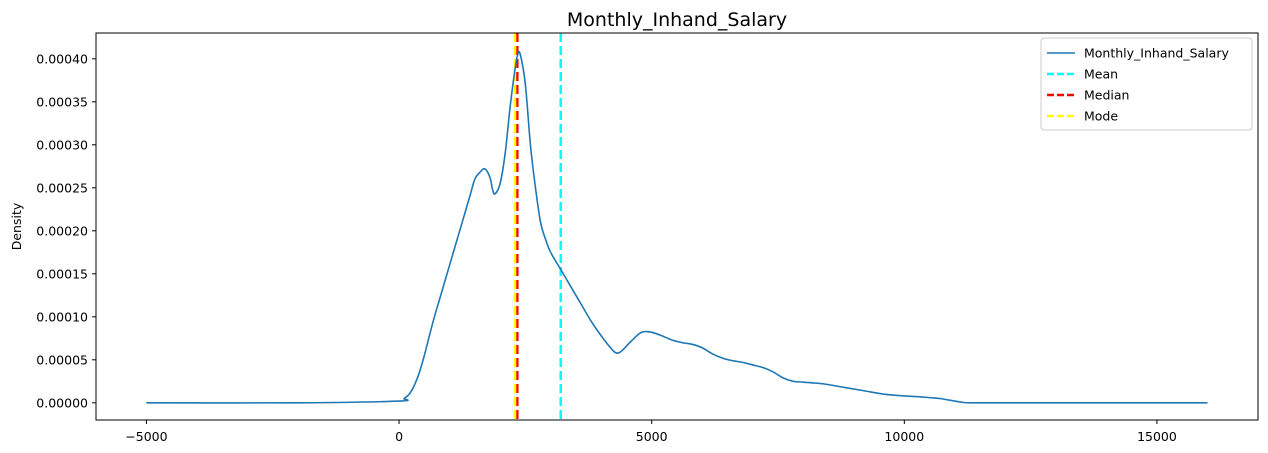 The width and height of the screenshot is (1268, 453). What do you see at coordinates (1101, 116) in the screenshot?
I see `legend-label: Mode` at bounding box center [1101, 116].